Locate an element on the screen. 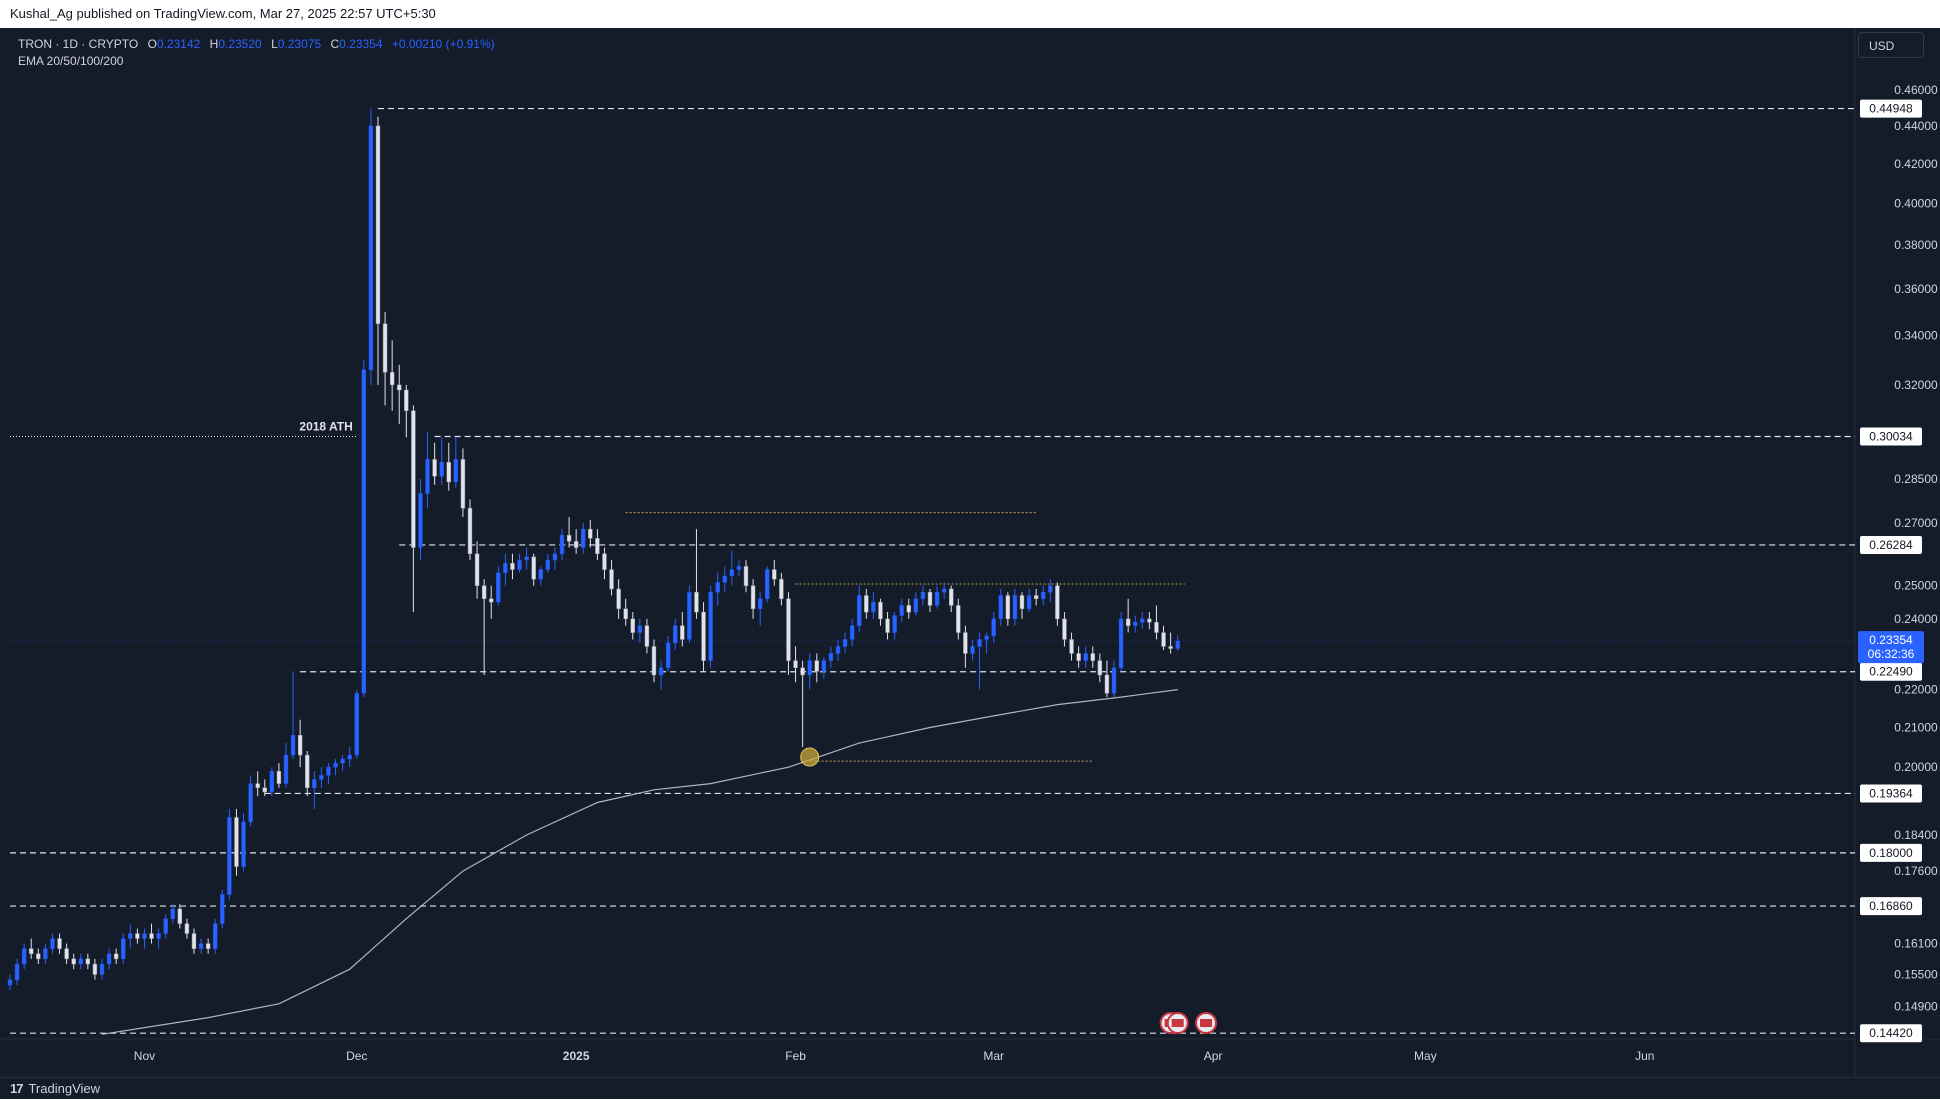 The image size is (1940, 1100). close-label: C is located at coordinates (335, 44).